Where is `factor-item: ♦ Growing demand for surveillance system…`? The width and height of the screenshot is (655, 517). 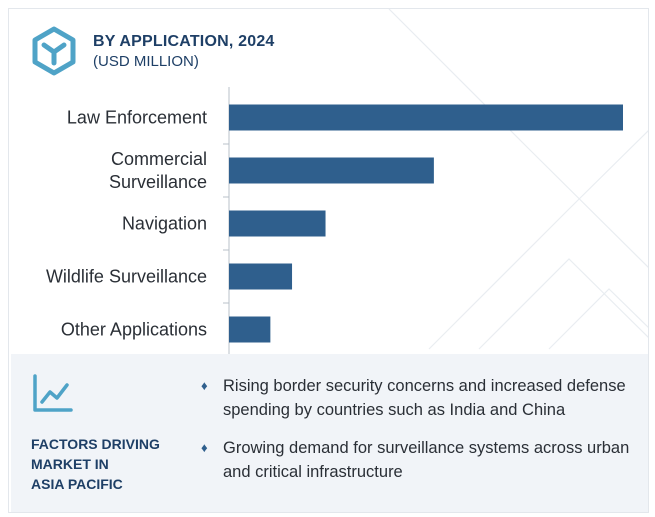 factor-item: ♦ Growing demand for surveillance system… is located at coordinates (421, 460).